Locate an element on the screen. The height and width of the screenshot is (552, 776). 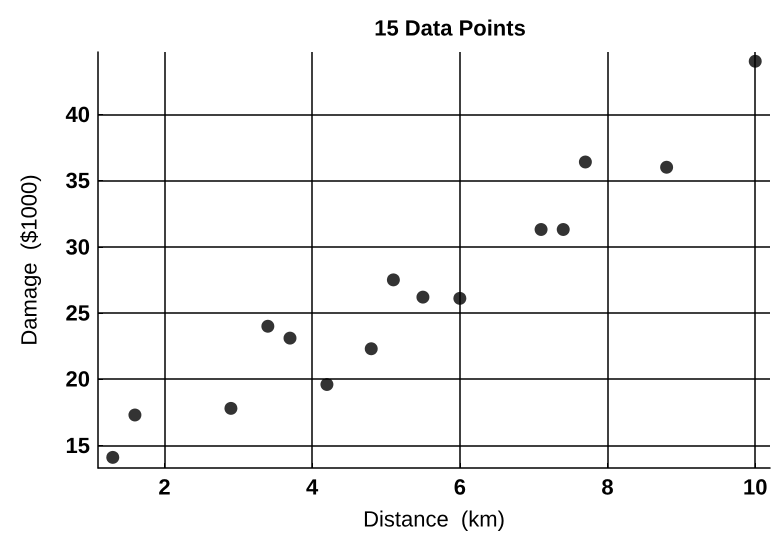
x-axis-title: Distance (km) is located at coordinates (434, 519).